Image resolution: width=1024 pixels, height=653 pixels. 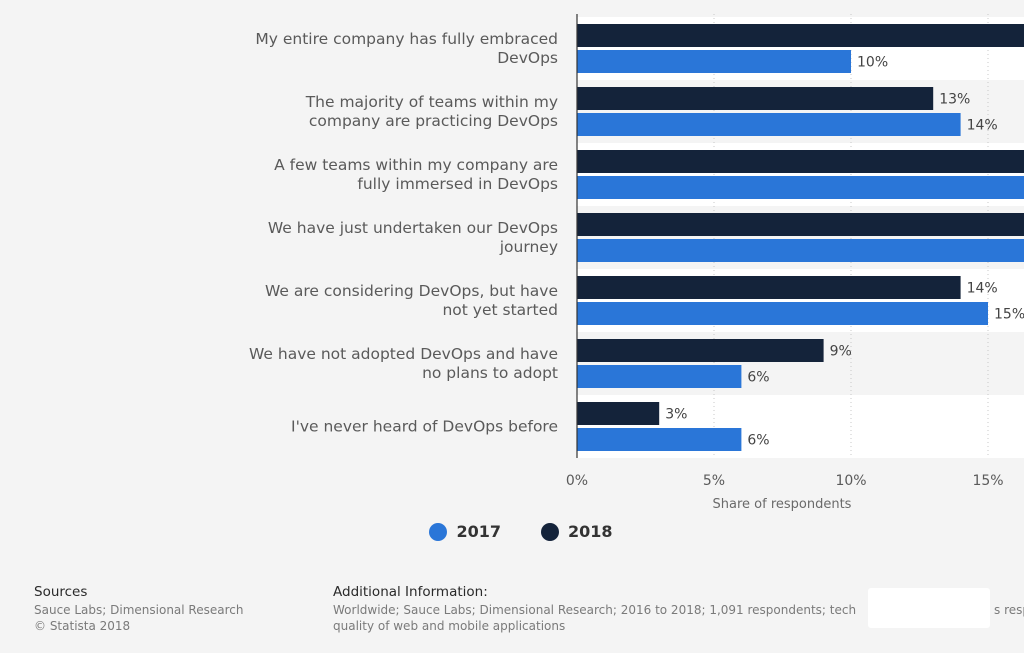 What do you see at coordinates (478, 531) in the screenshot?
I see `legend-2017-label: 2017` at bounding box center [478, 531].